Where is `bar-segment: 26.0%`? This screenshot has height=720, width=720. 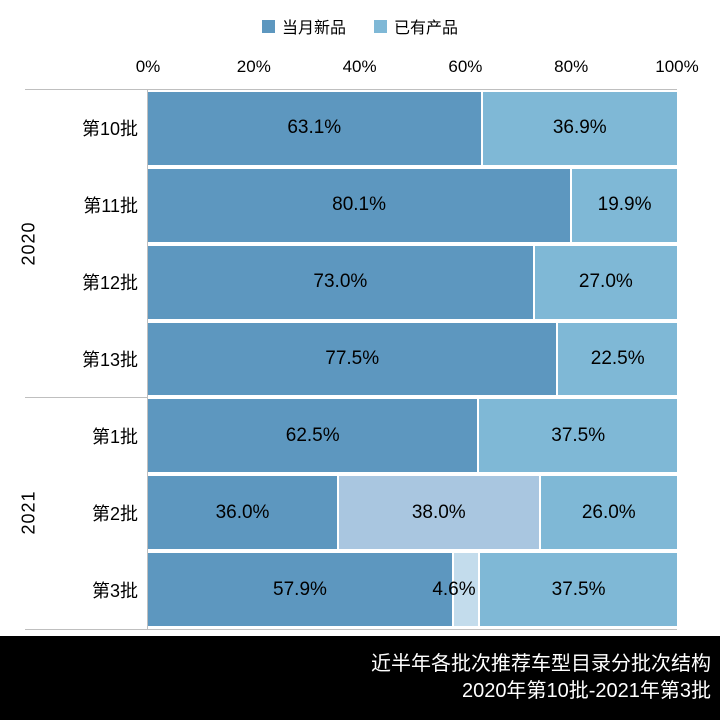
bar-segment: 26.0% is located at coordinates (608, 513).